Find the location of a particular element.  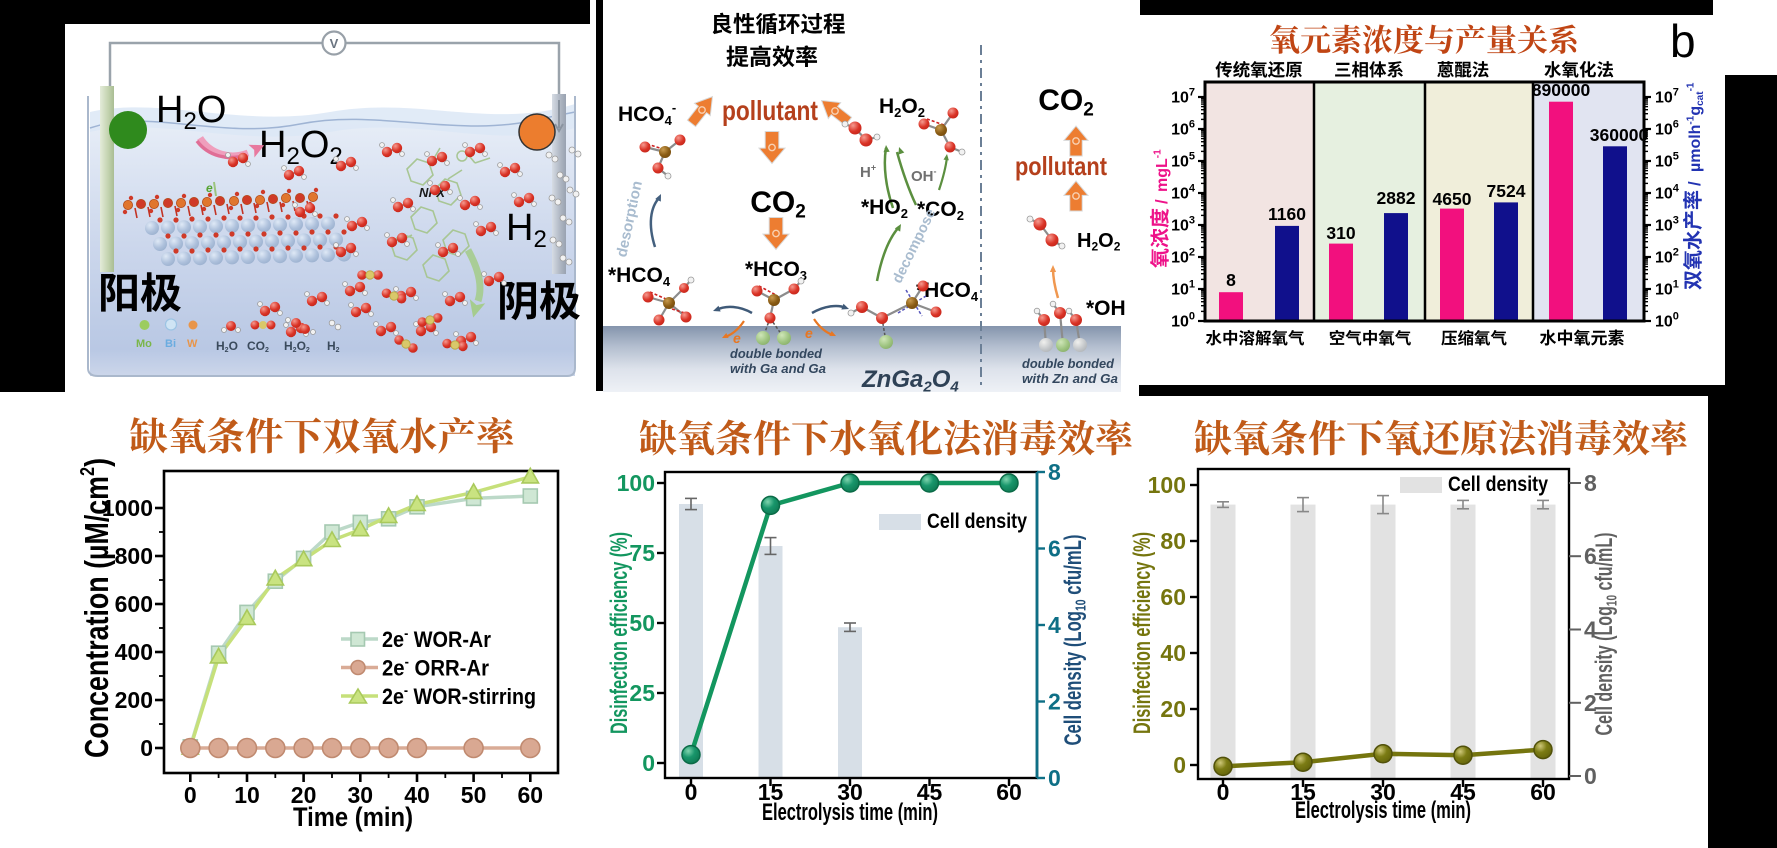

svg-text: mgL-1 is located at coordinates (1161, 170).